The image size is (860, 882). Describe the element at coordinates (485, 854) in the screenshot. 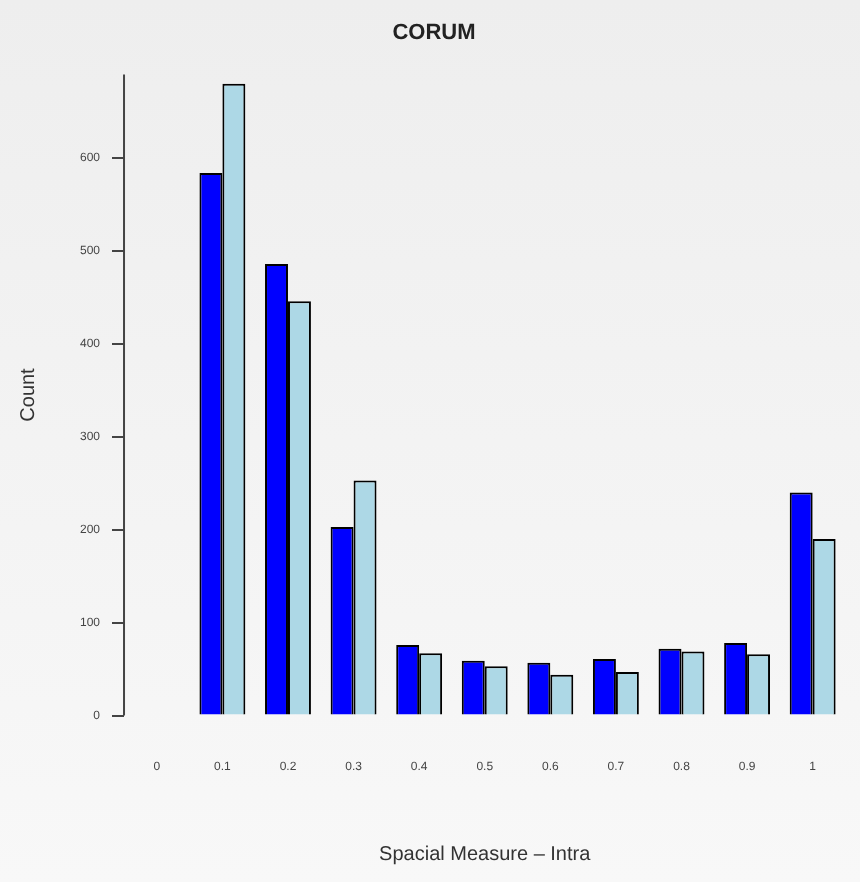

I see `x-axis-title: Spacial Measure – Intra` at that location.